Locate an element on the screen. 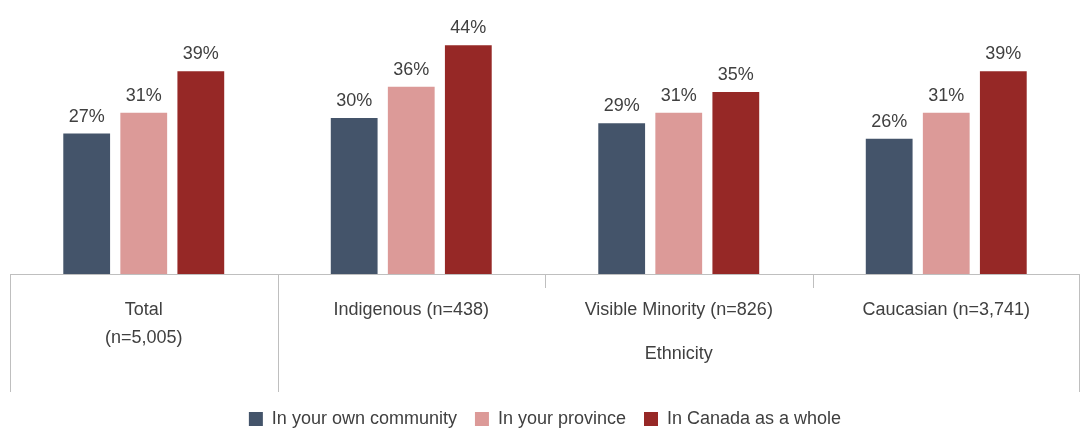 The width and height of the screenshot is (1080, 442). data-label: 35% is located at coordinates (735, 73).